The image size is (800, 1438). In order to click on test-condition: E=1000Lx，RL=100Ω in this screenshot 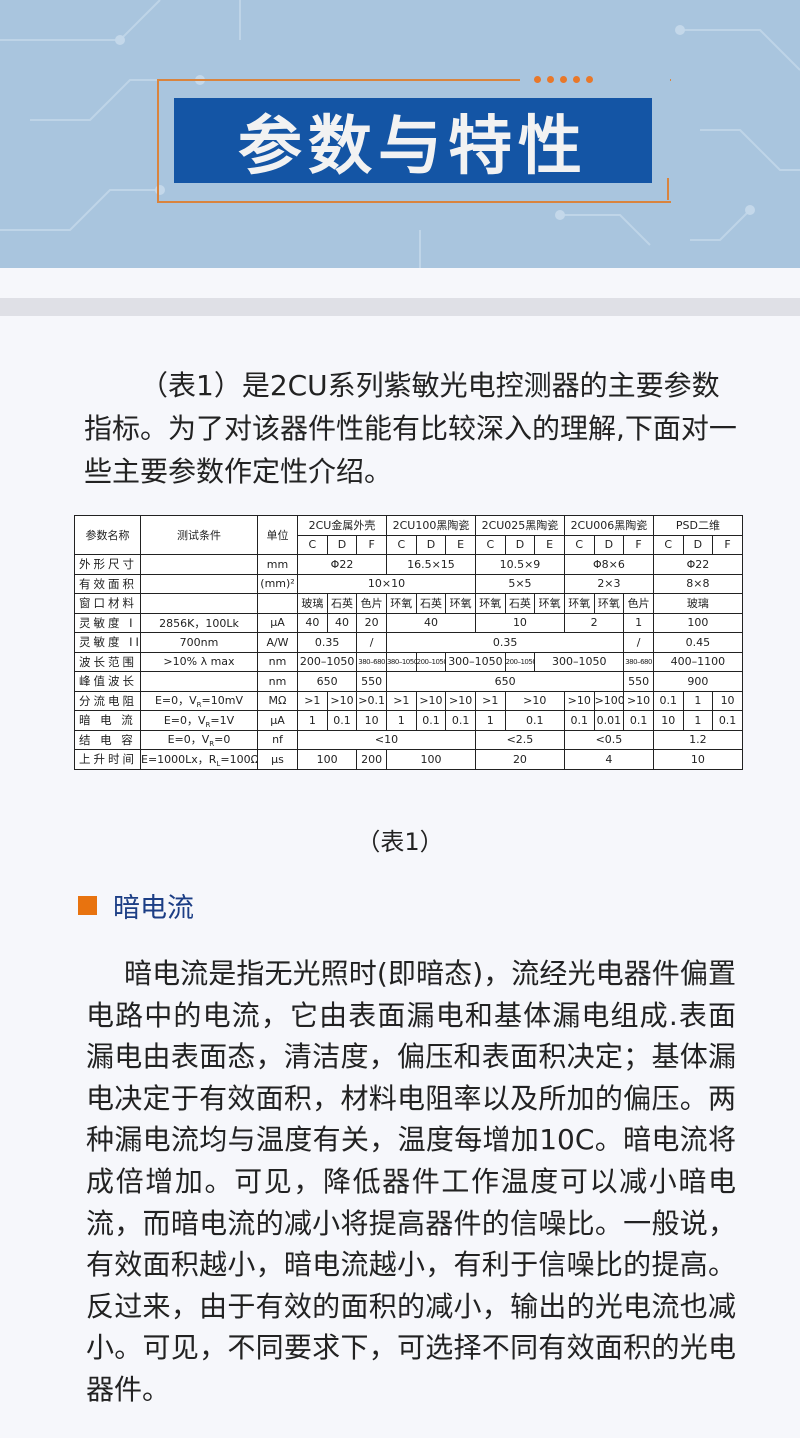, I will do `click(199, 759)`.